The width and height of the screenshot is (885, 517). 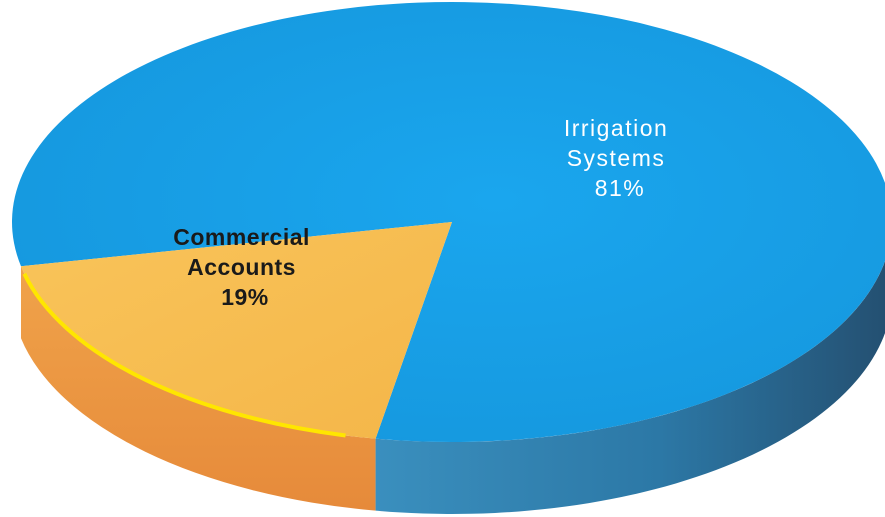 I want to click on slice-label-line: Accounts, so click(x=241, y=267).